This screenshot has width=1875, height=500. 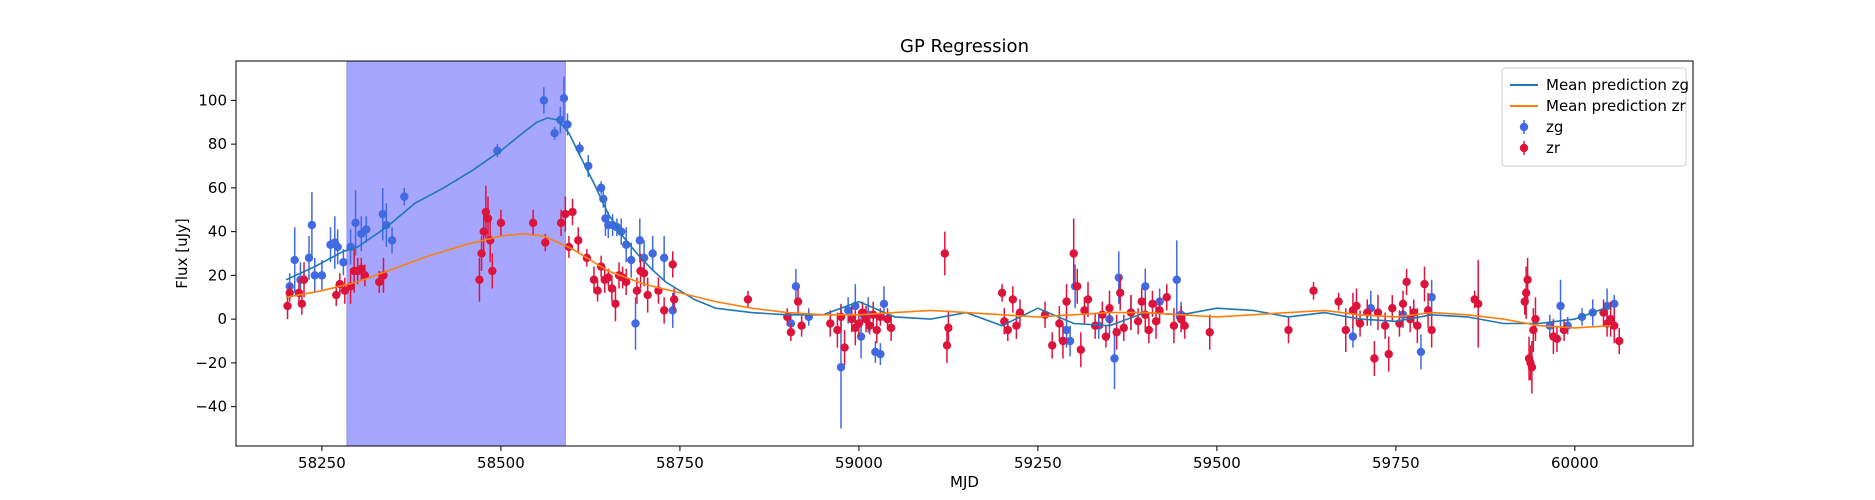 What do you see at coordinates (1396, 463) in the screenshot?
I see `x-tick-label: 59750` at bounding box center [1396, 463].